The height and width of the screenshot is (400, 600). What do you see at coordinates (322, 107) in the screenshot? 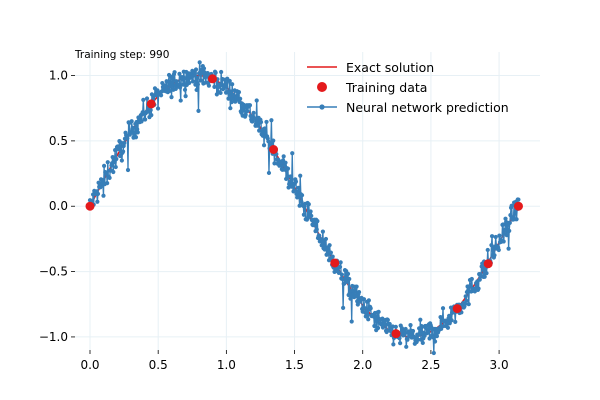
I see `legend-nn-swatch-marker` at bounding box center [322, 107].